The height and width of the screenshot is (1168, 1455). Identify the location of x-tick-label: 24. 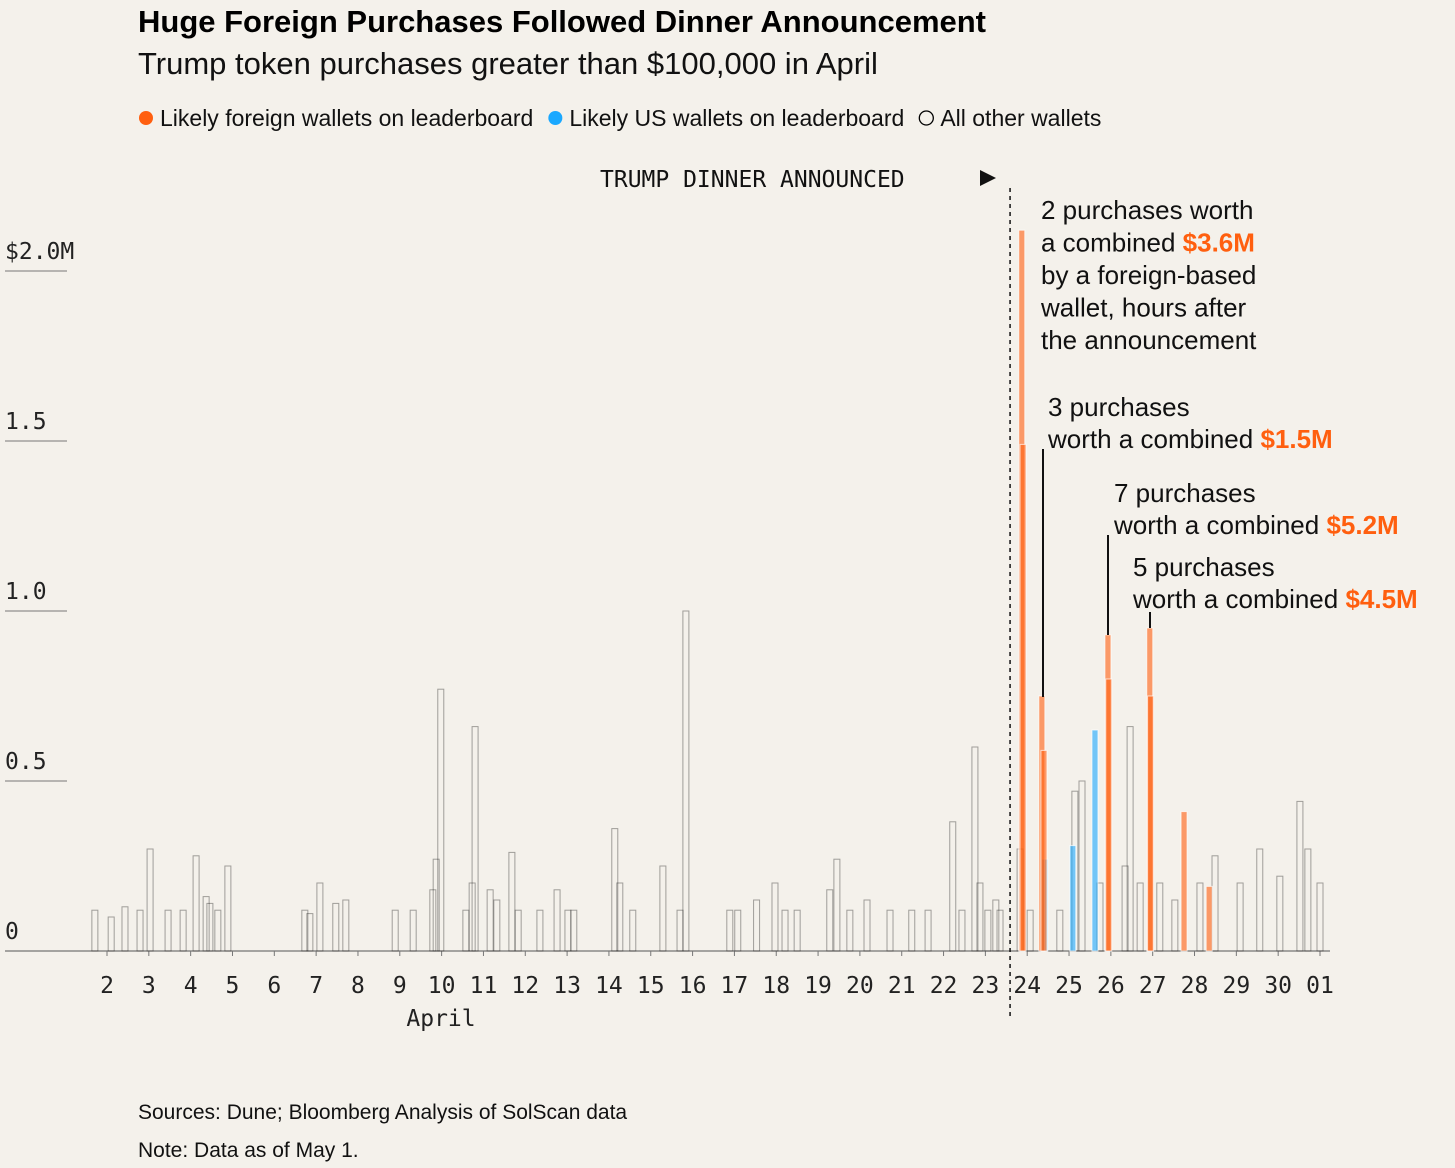
(1027, 986).